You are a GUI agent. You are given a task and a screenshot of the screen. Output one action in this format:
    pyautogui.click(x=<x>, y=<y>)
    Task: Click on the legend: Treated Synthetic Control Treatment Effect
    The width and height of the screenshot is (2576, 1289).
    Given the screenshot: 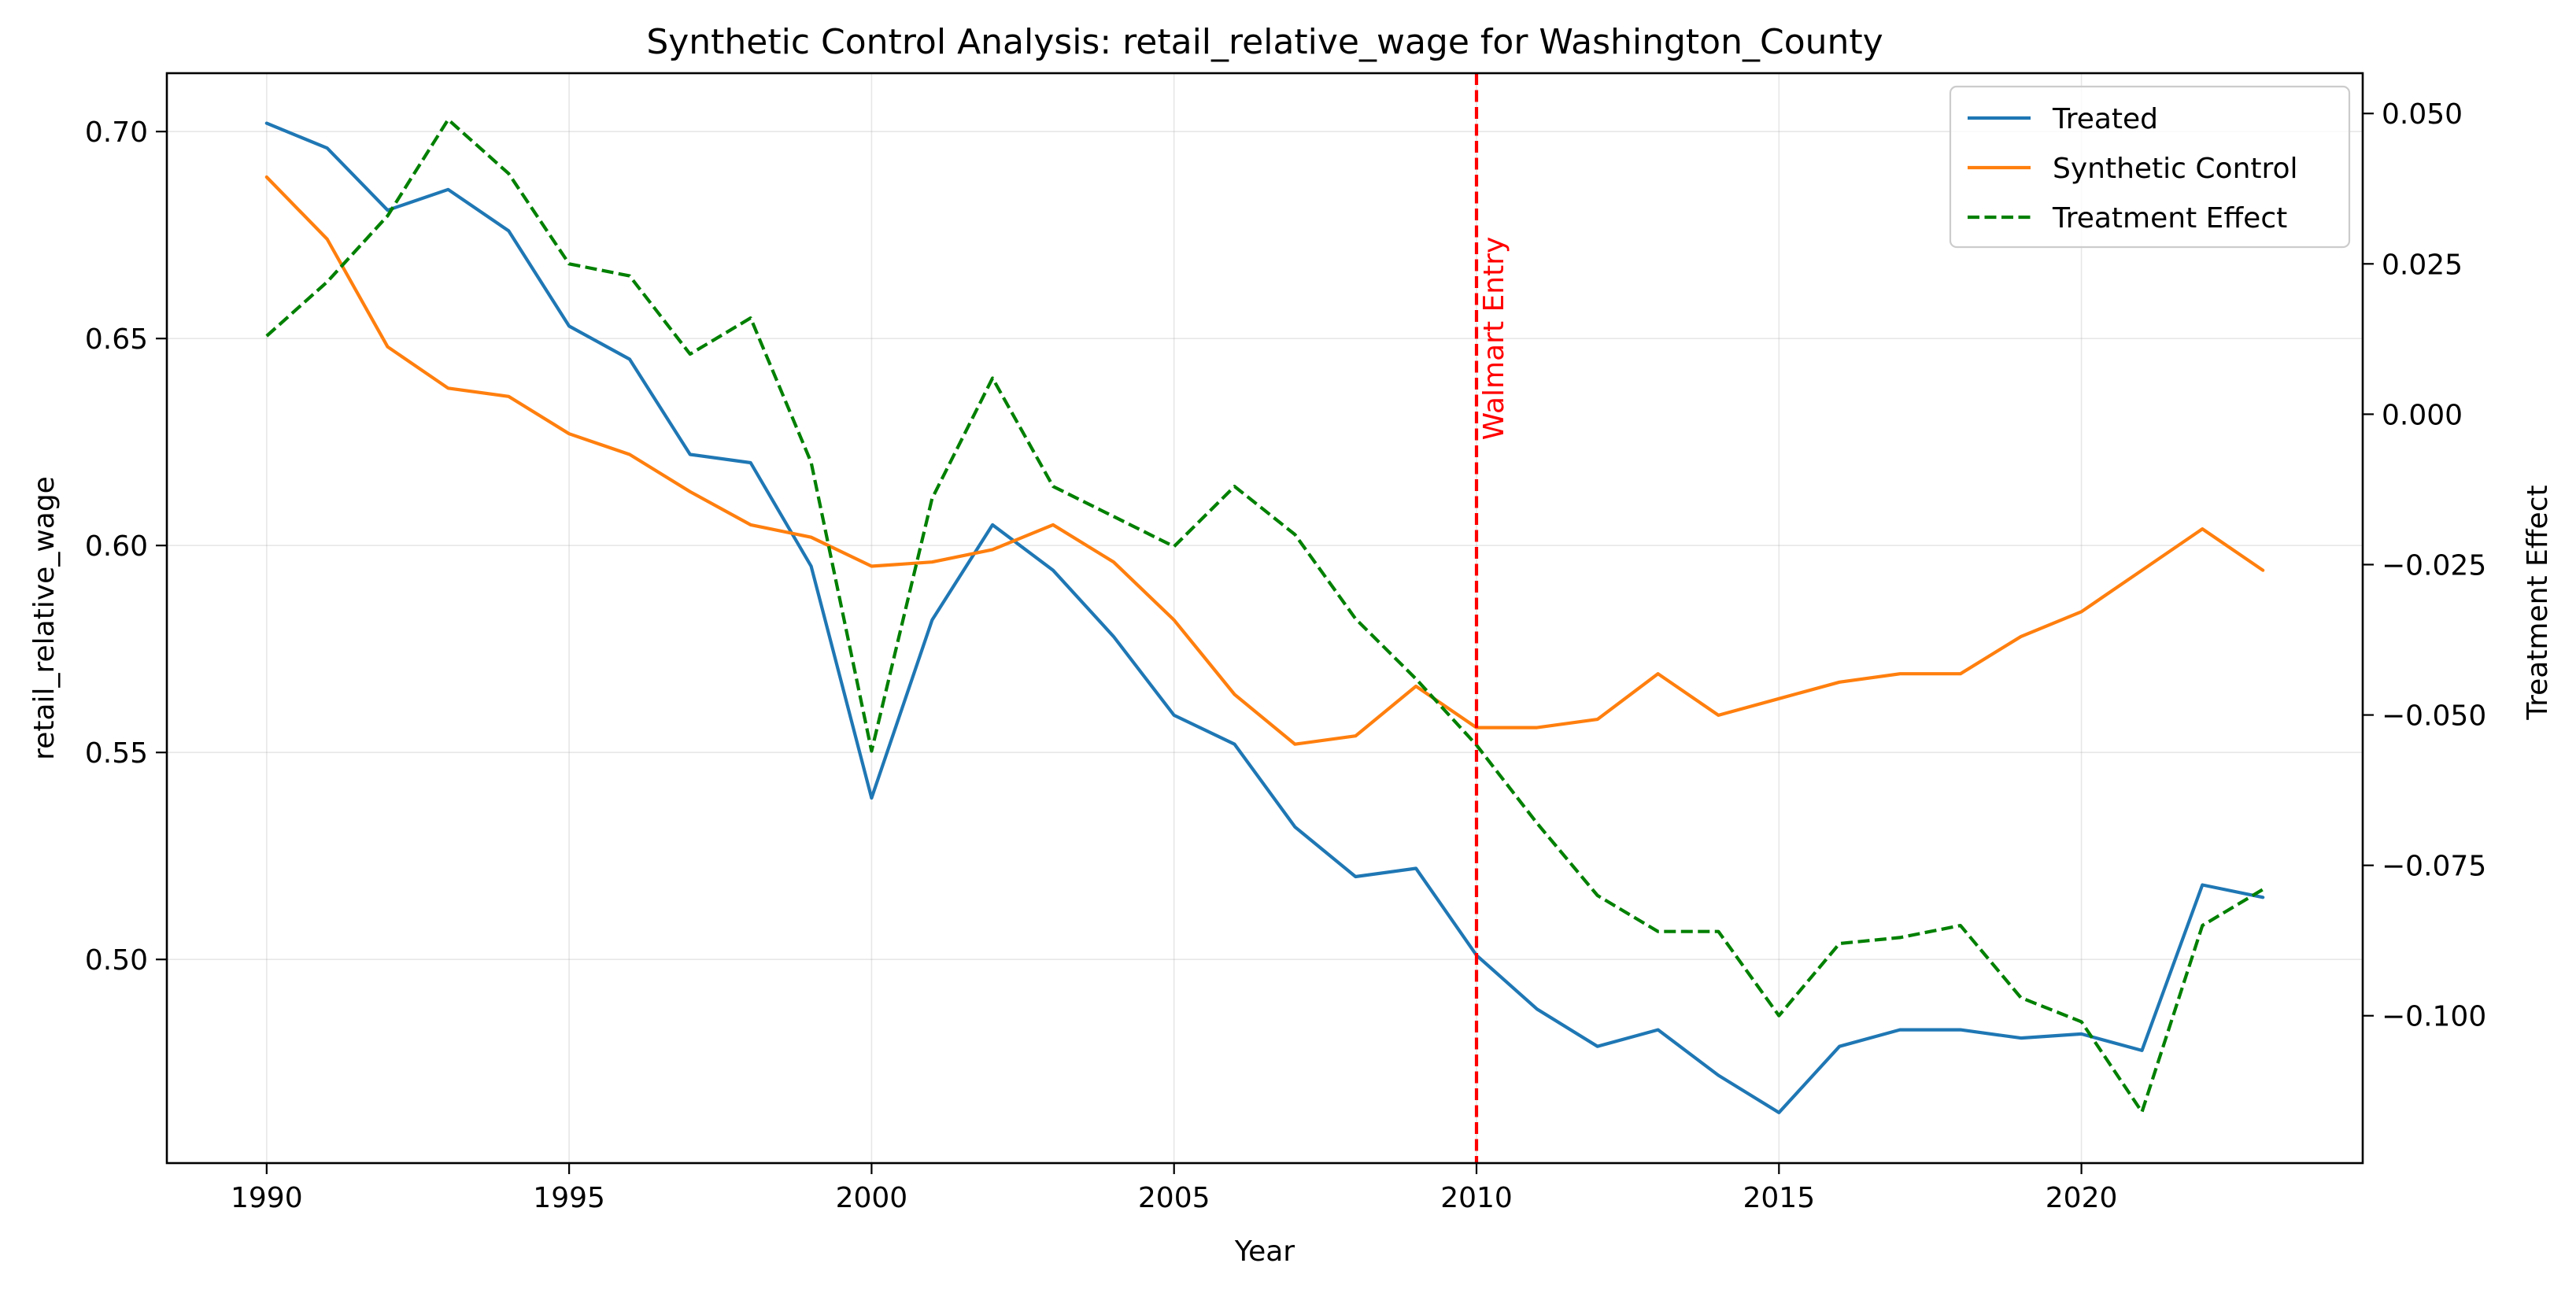 What is the action you would take?
    pyautogui.click(x=2150, y=167)
    